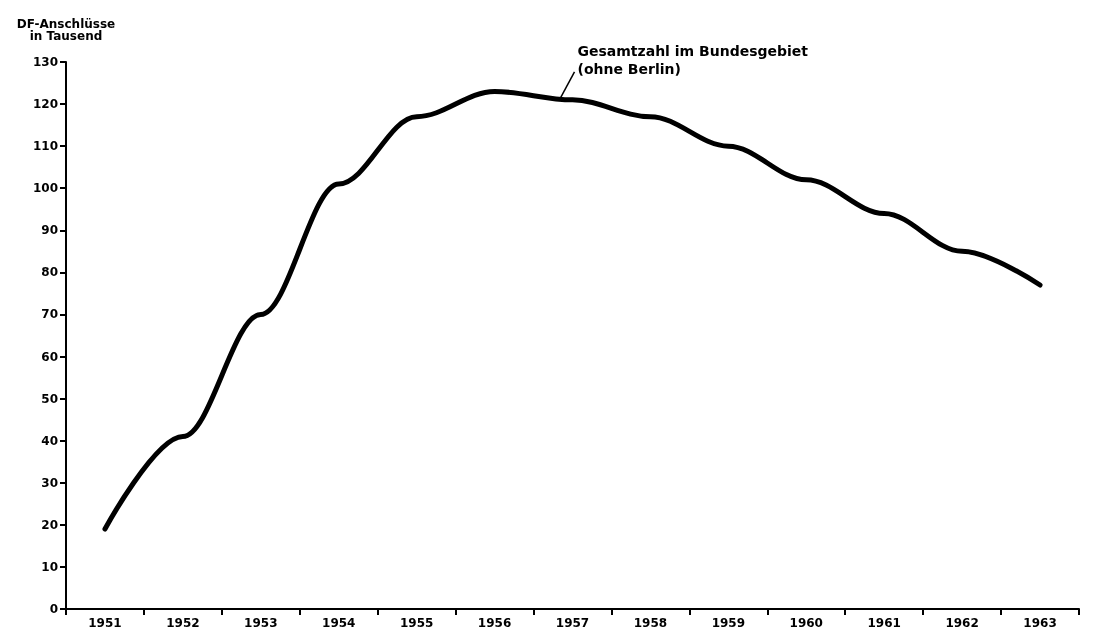  What do you see at coordinates (45, 146) in the screenshot?
I see `y-tick-label: 110` at bounding box center [45, 146].